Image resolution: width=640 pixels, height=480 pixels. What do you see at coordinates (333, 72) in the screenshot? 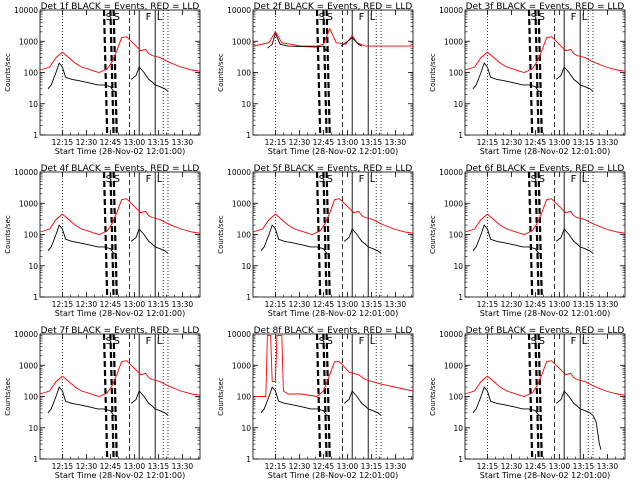
I see `plot-frame` at bounding box center [333, 72].